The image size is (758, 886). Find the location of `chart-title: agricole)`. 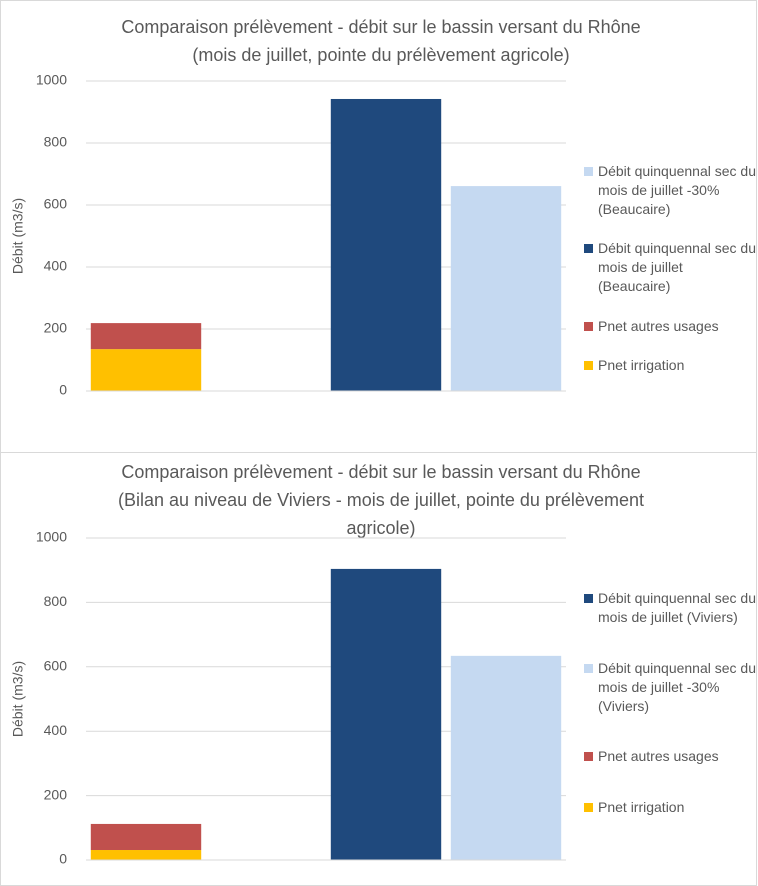

chart-title: agricole) is located at coordinates (380, 528).